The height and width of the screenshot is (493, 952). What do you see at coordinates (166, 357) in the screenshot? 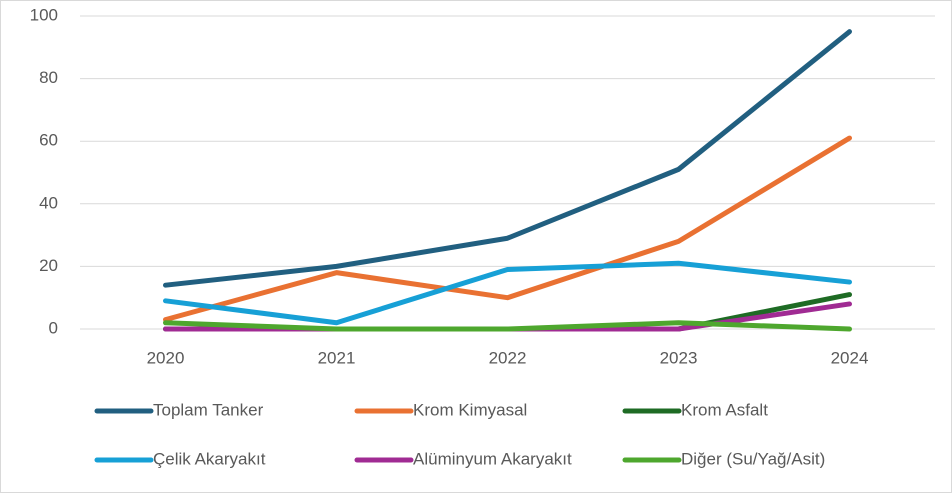
I see `x-tick-label: 2020` at bounding box center [166, 357].